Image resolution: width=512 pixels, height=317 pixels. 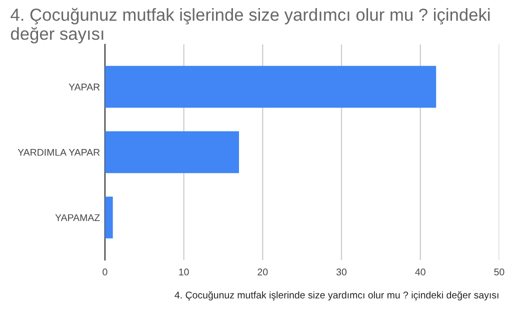 What do you see at coordinates (341, 272) in the screenshot?
I see `x-tick-label: 30` at bounding box center [341, 272].